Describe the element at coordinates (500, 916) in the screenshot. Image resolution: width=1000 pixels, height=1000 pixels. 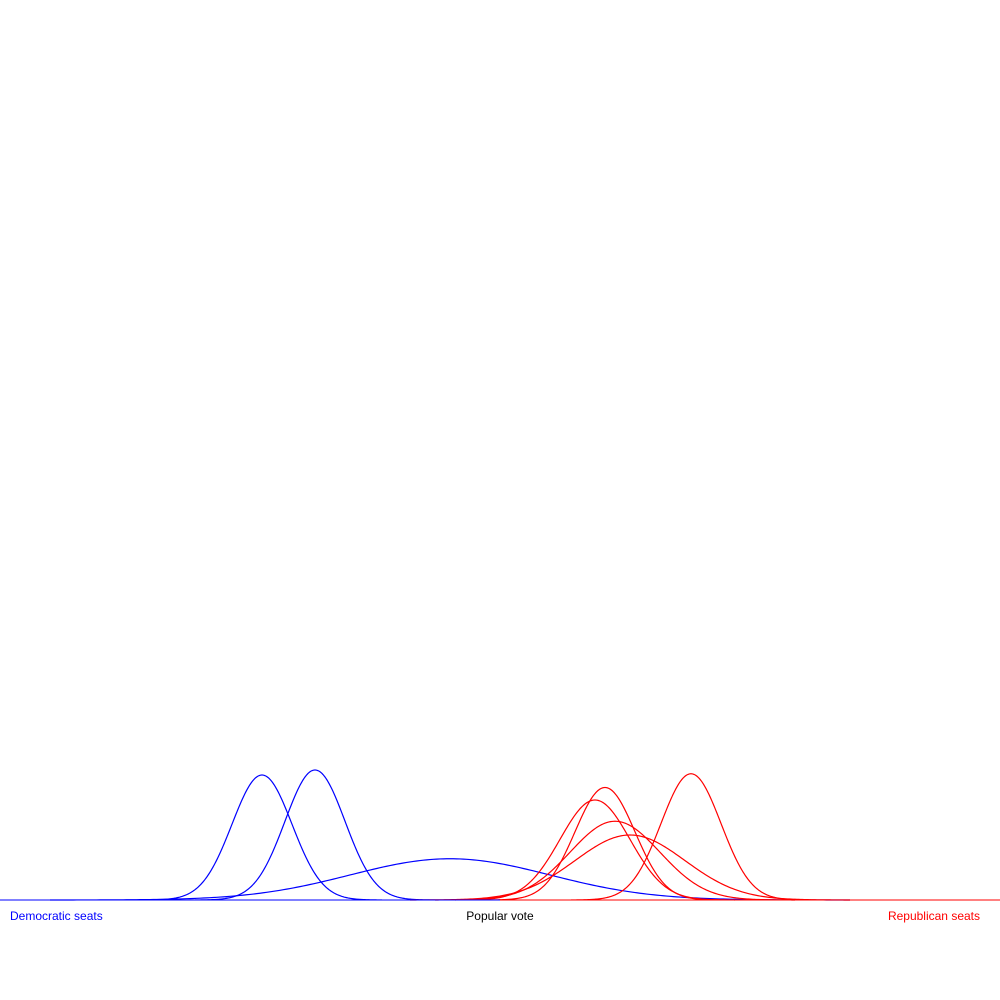
I see `popular-vote-label: Popular vote` at that location.